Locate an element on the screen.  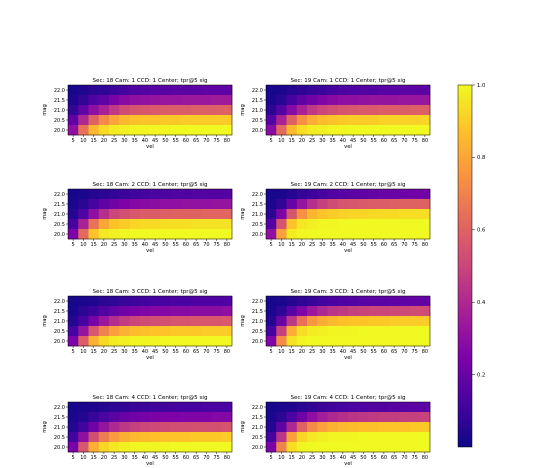
y-axis-label: mag is located at coordinates (45, 321).